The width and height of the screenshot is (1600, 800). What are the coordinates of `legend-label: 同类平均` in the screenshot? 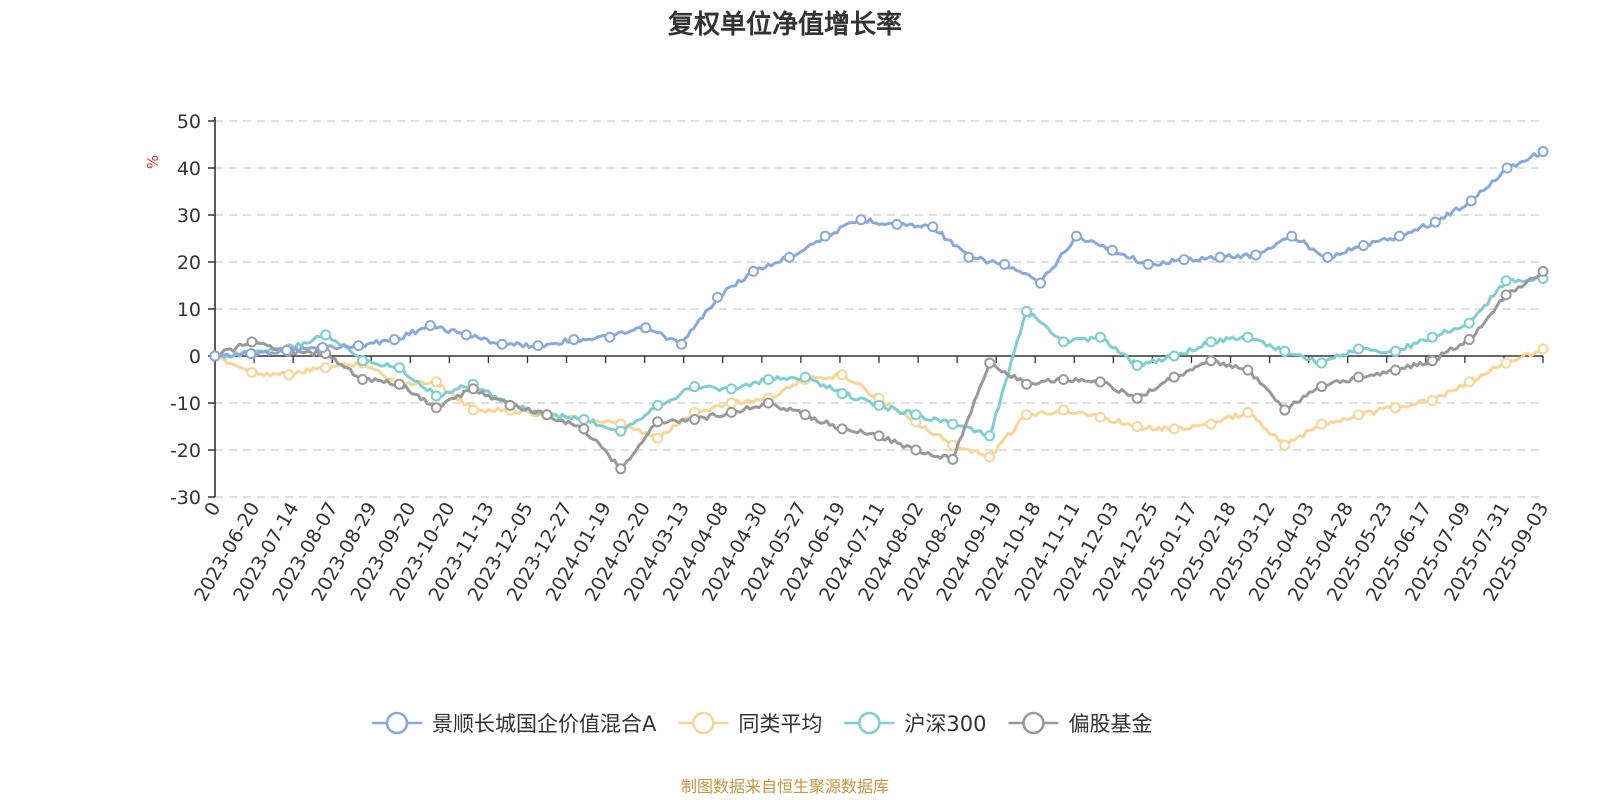 It's located at (780, 724).